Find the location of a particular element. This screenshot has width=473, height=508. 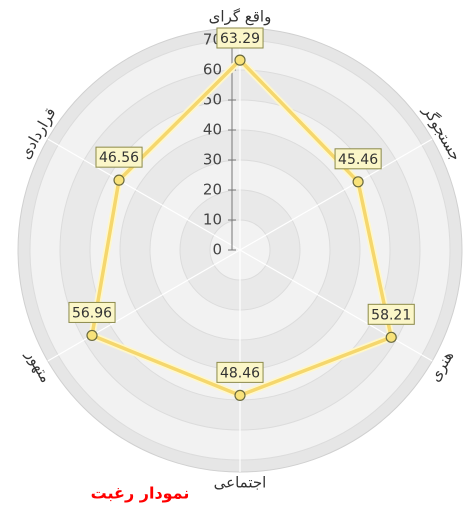

data-label: 45.46 is located at coordinates (358, 159).